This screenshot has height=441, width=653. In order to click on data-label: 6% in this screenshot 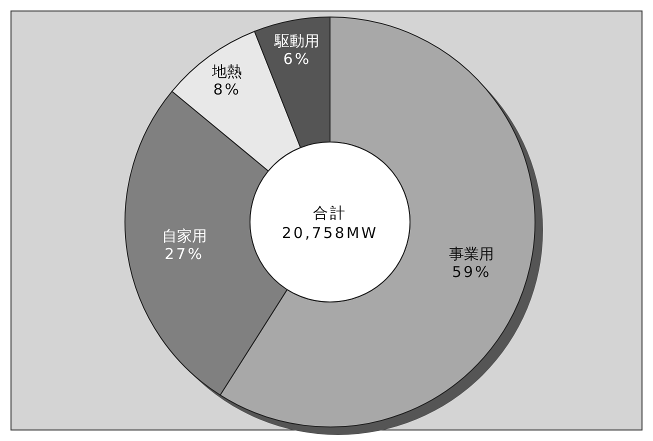, I will do `click(297, 59)`.